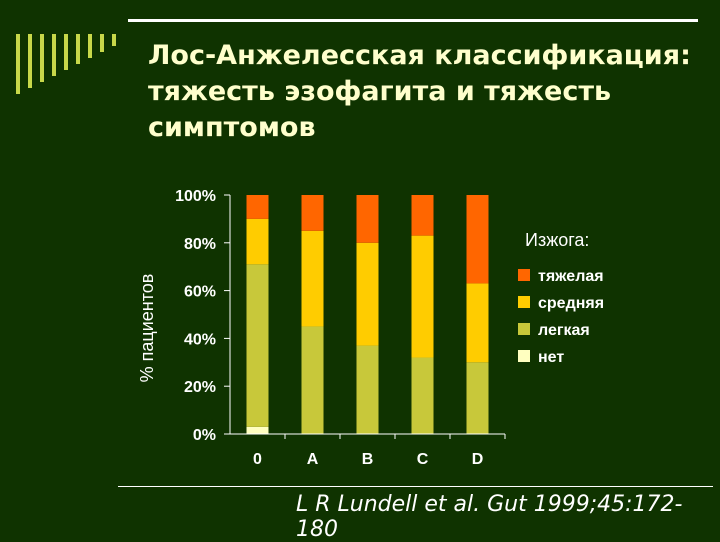 This screenshot has height=542, width=720. What do you see at coordinates (571, 276) in the screenshot?
I see `legend-label: тяжелая` at bounding box center [571, 276].